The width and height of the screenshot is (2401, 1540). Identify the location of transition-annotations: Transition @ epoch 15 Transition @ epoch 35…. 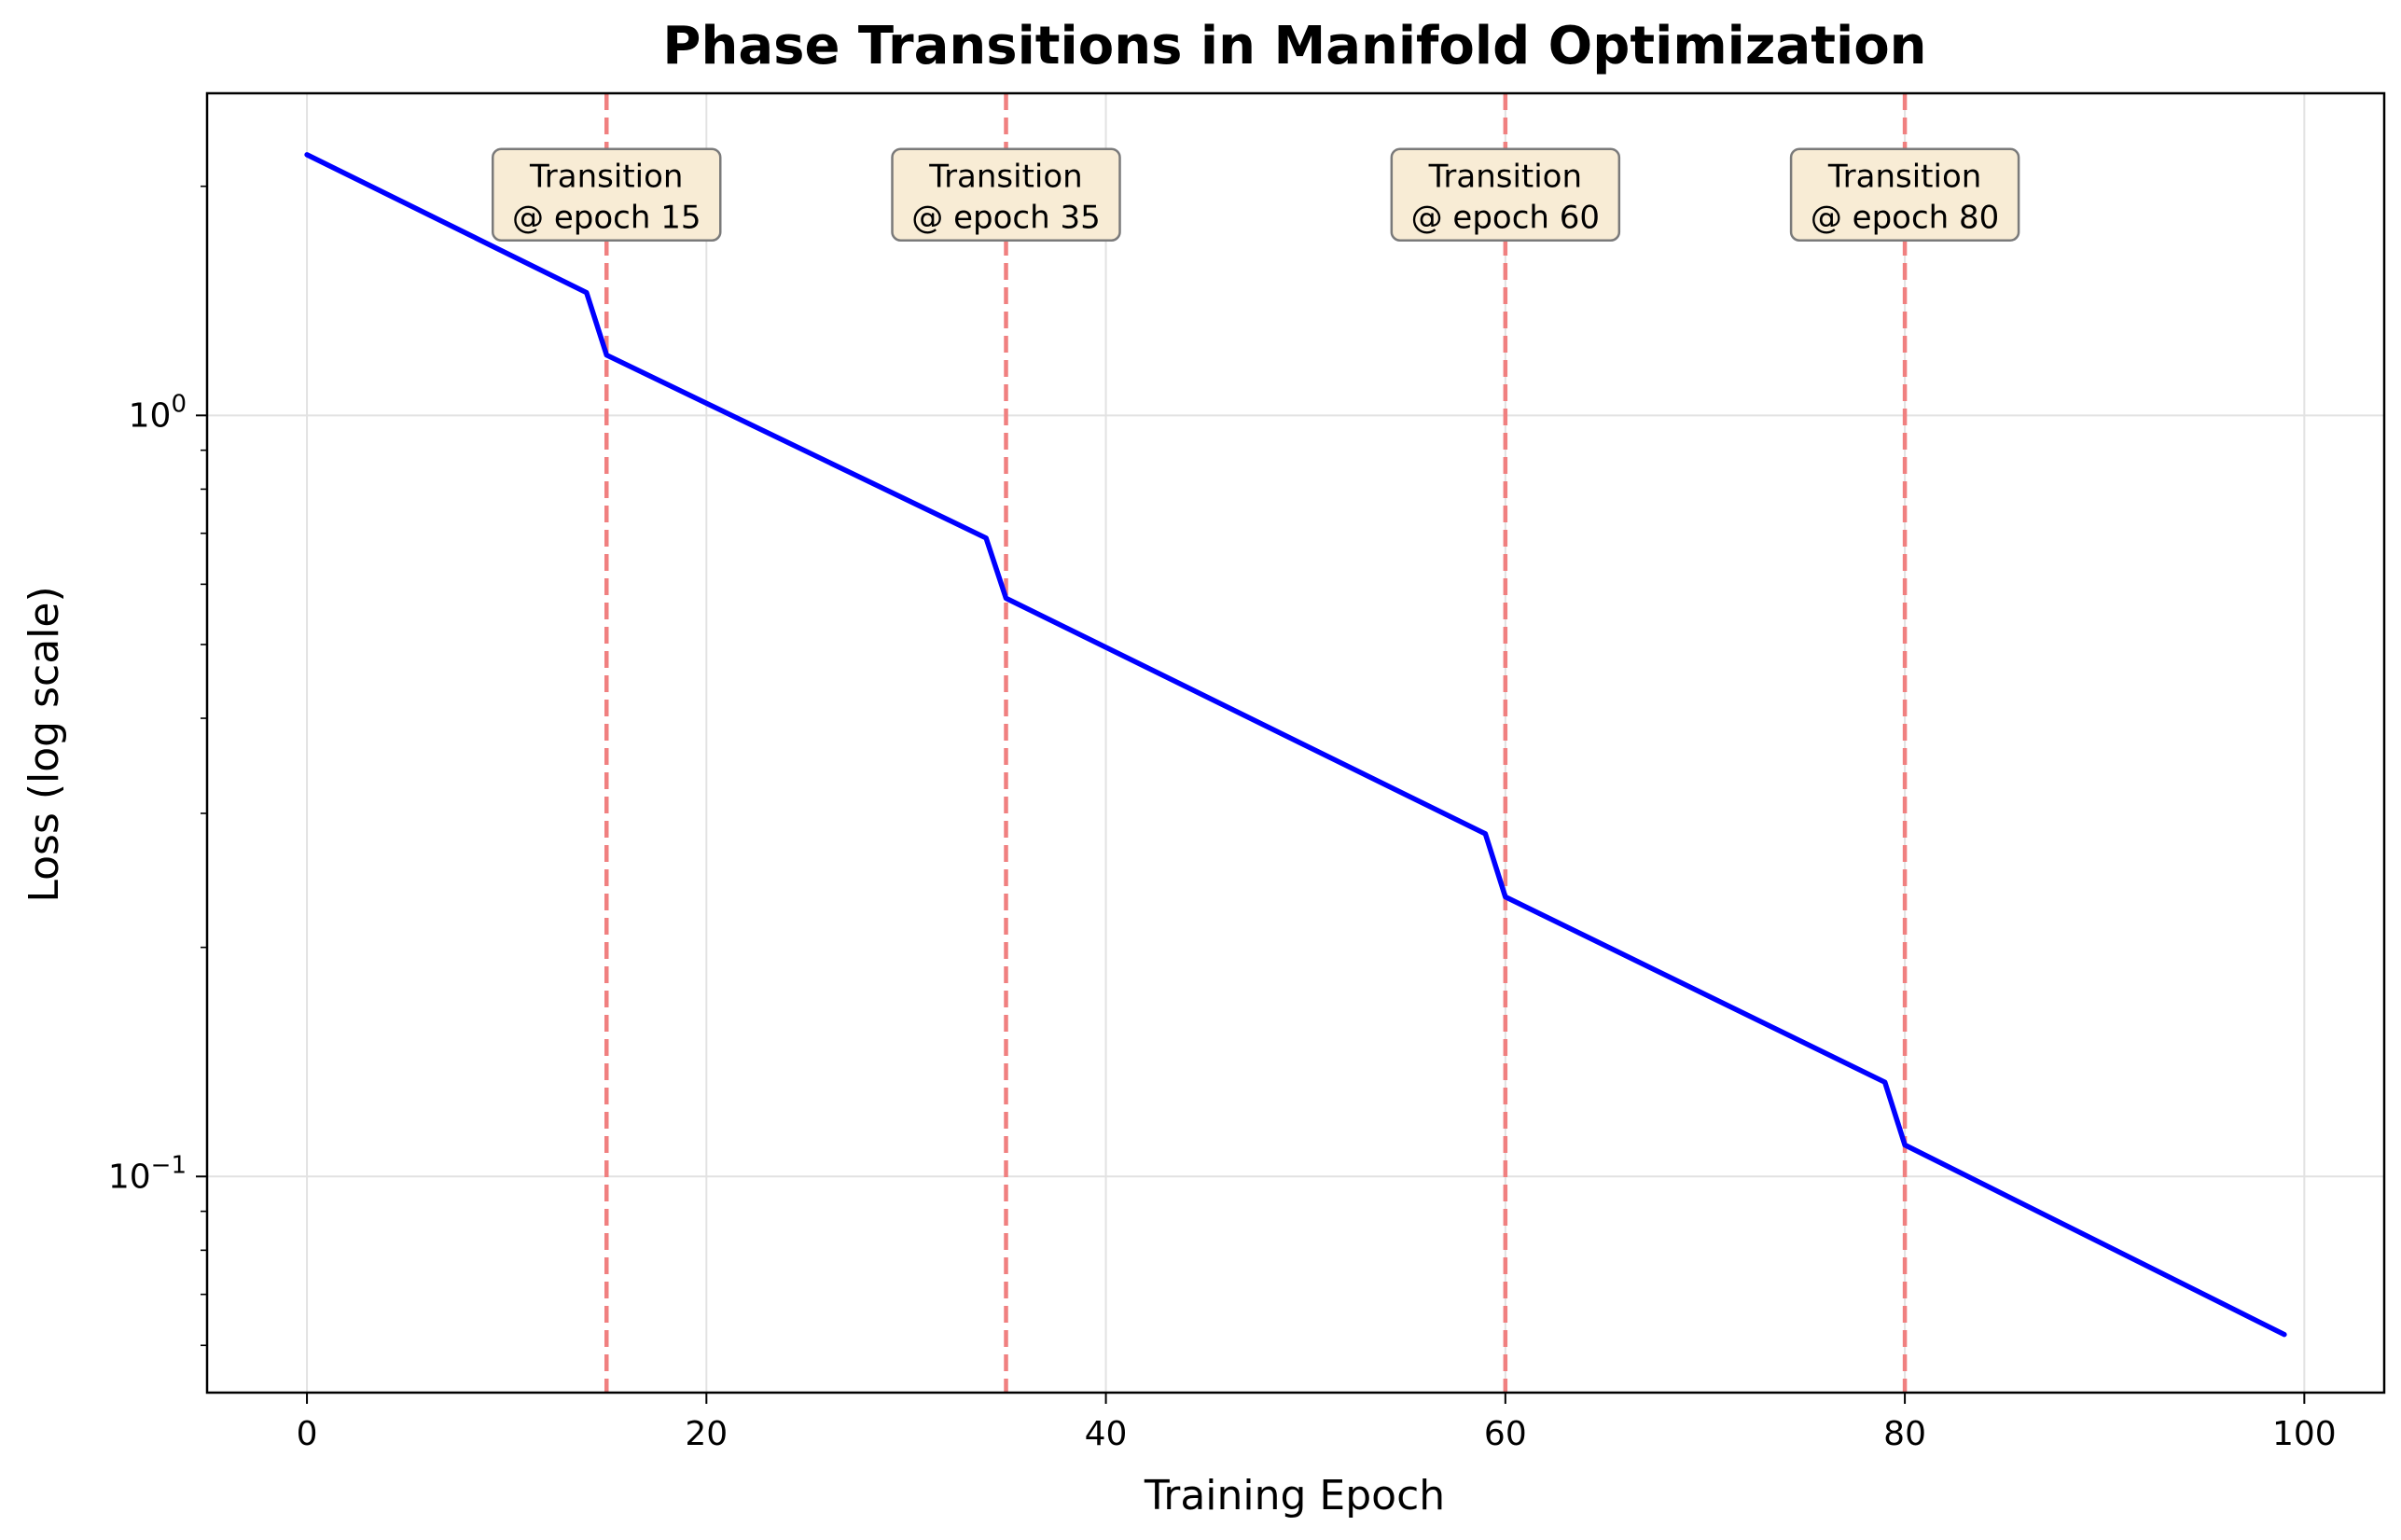
(1256, 195).